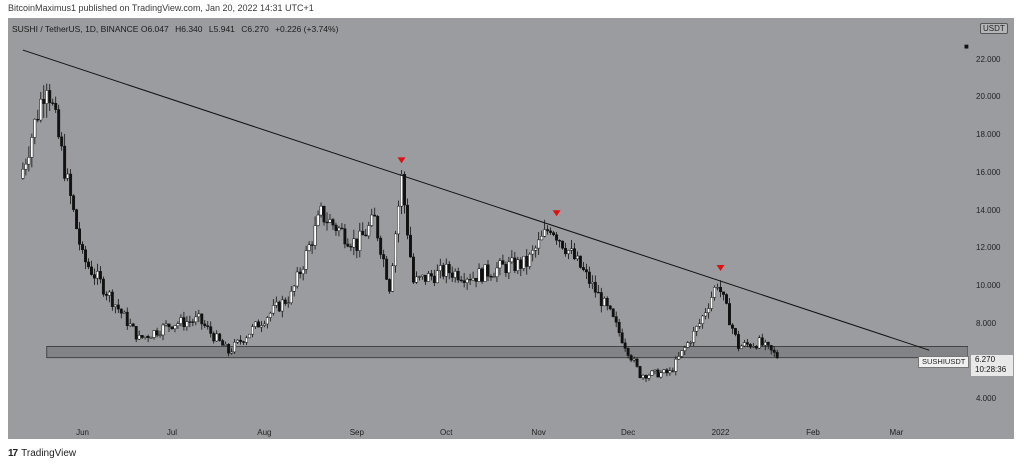 The image size is (1024, 467). Describe the element at coordinates (538, 432) in the screenshot. I see `x-tick-label: Nov` at that location.